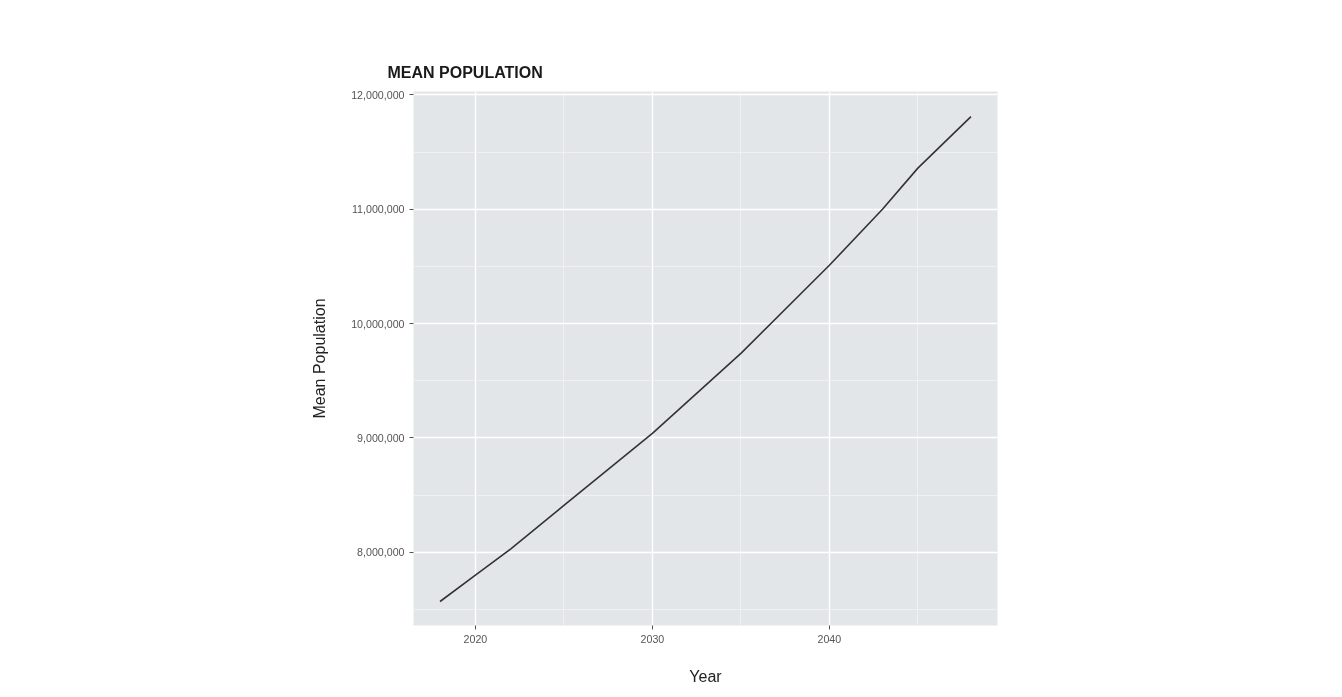 Image resolution: width=1342 pixels, height=697 pixels. Describe the element at coordinates (378, 323) in the screenshot. I see `y-tick-label: 10,000,000` at that location.